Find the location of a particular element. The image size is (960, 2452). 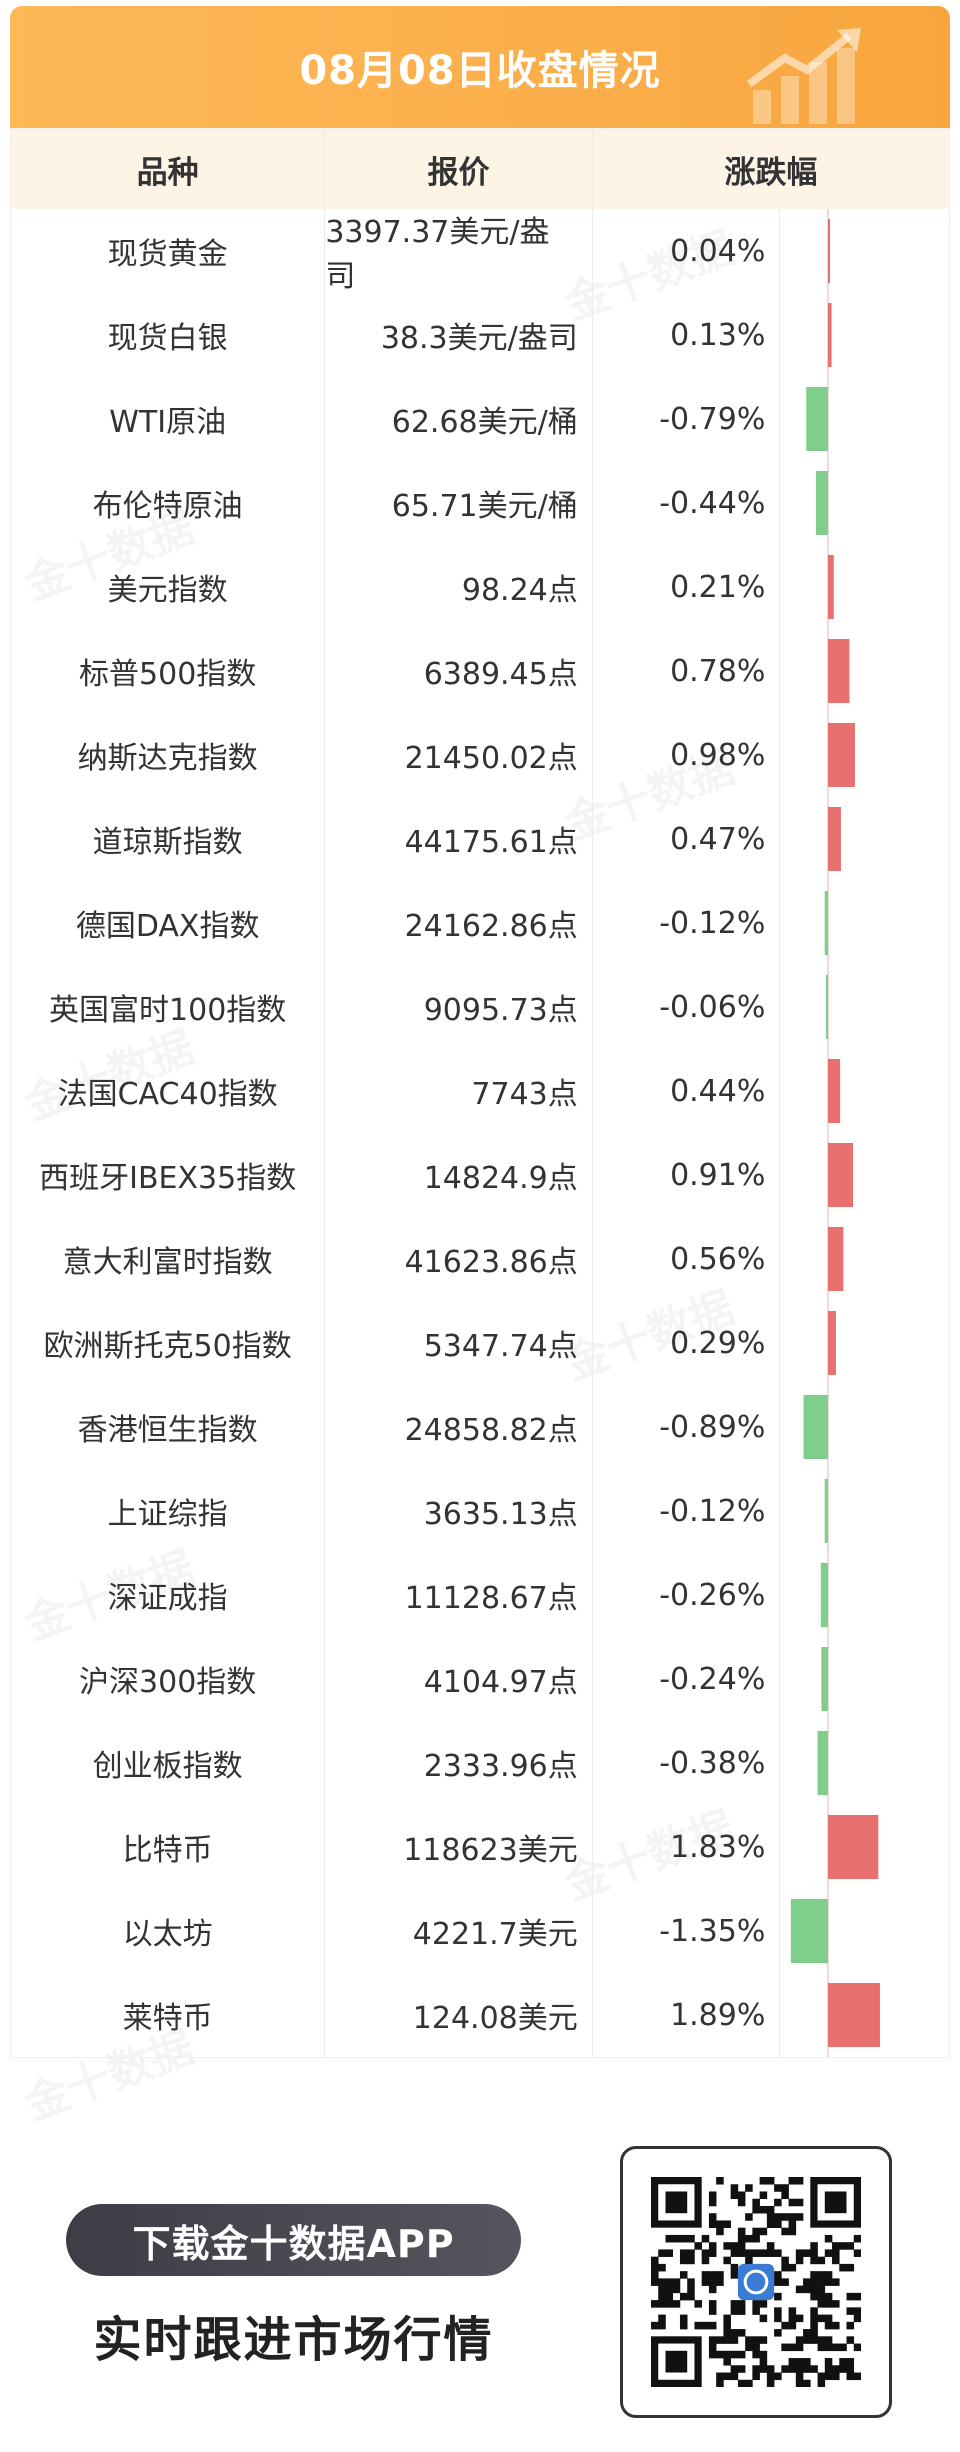

column-header-price: 报价 is located at coordinates (459, 169).